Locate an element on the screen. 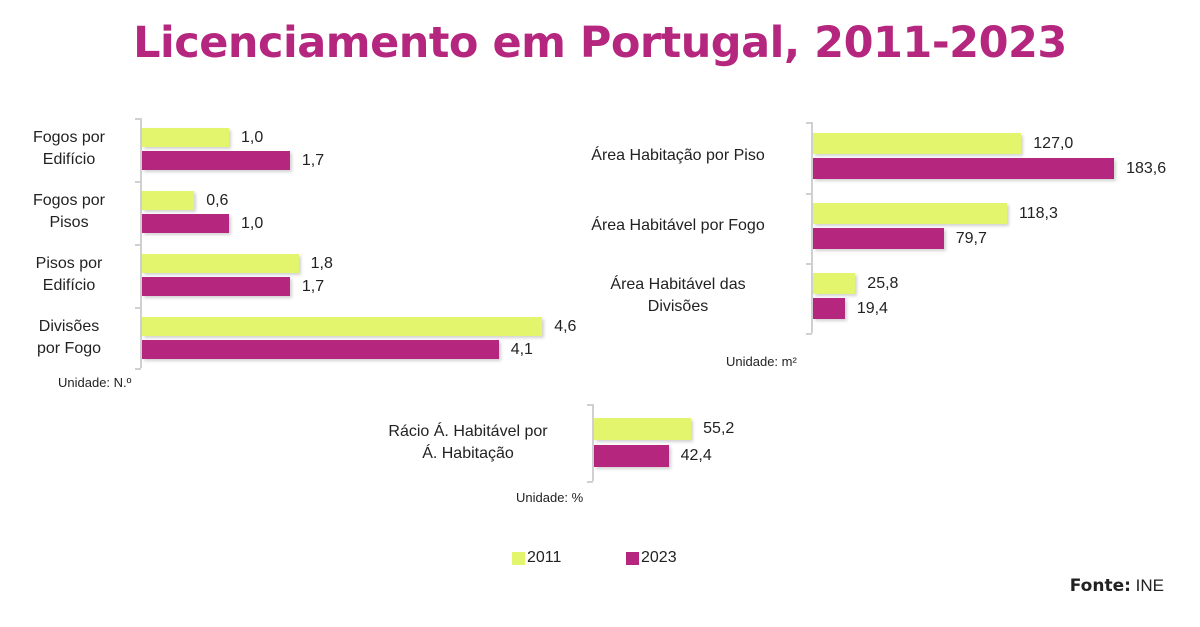 The image size is (1200, 627). unit-label: Unidade: % is located at coordinates (550, 497).